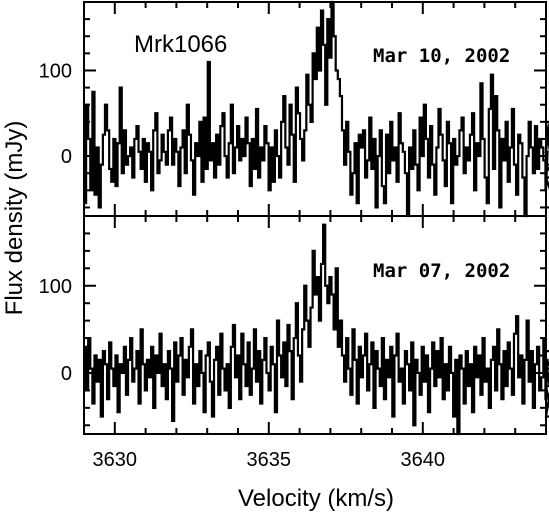 The width and height of the screenshot is (549, 516). What do you see at coordinates (55, 330) in the screenshot?
I see `y-tick-labels-bottom: 0 100` at bounding box center [55, 330].